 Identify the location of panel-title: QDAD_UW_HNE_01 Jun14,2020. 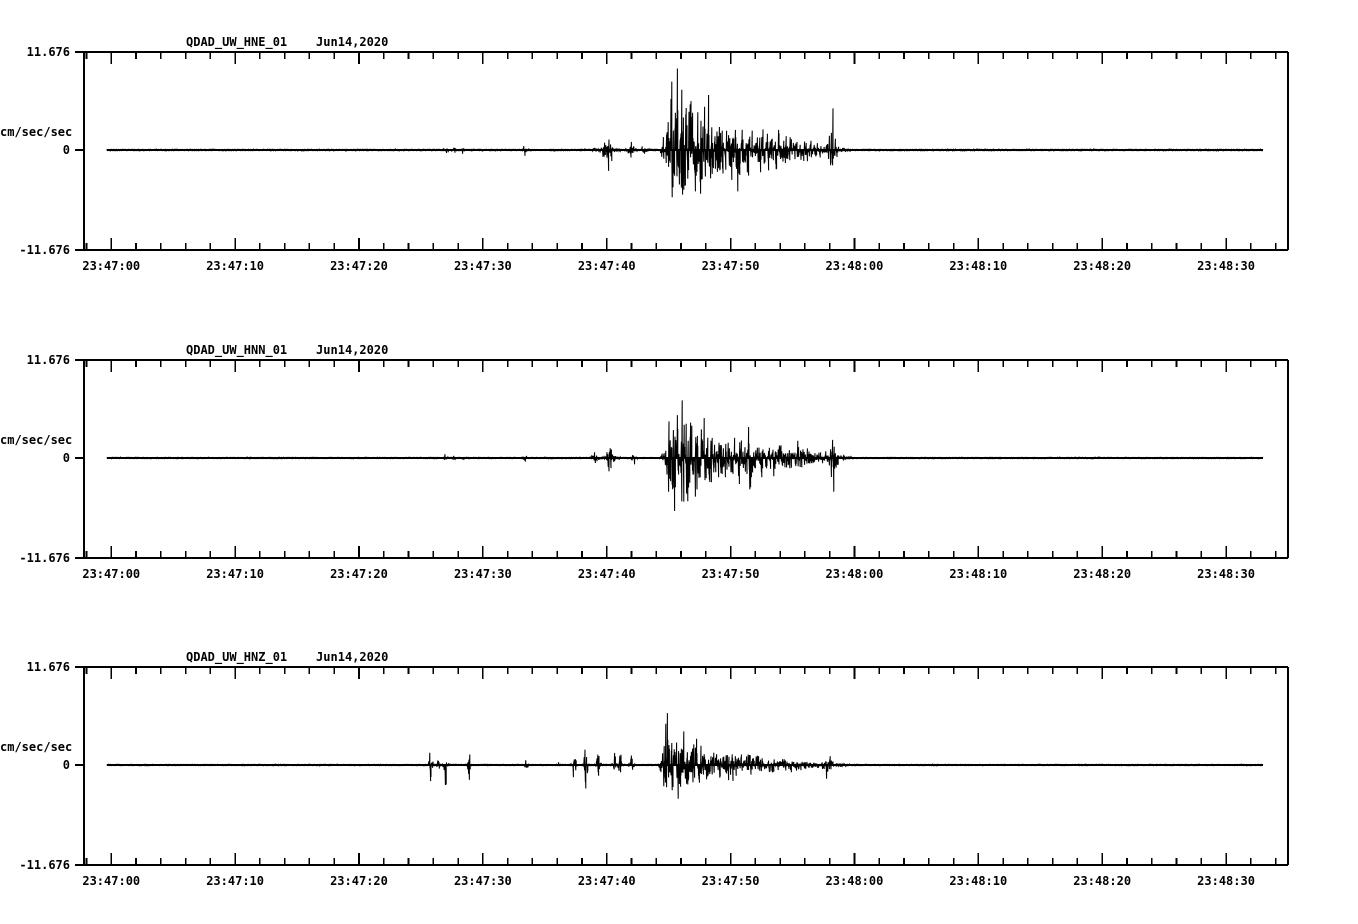
(287, 42).